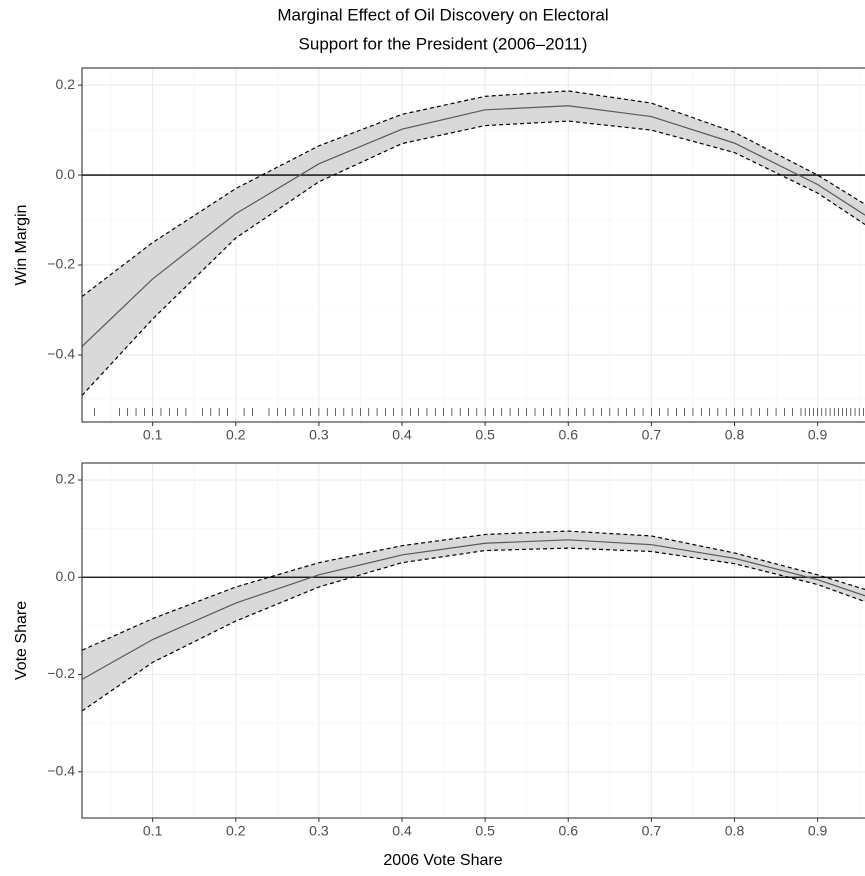  What do you see at coordinates (21, 245) in the screenshot?
I see `y-axis-title: Win Margin` at bounding box center [21, 245].